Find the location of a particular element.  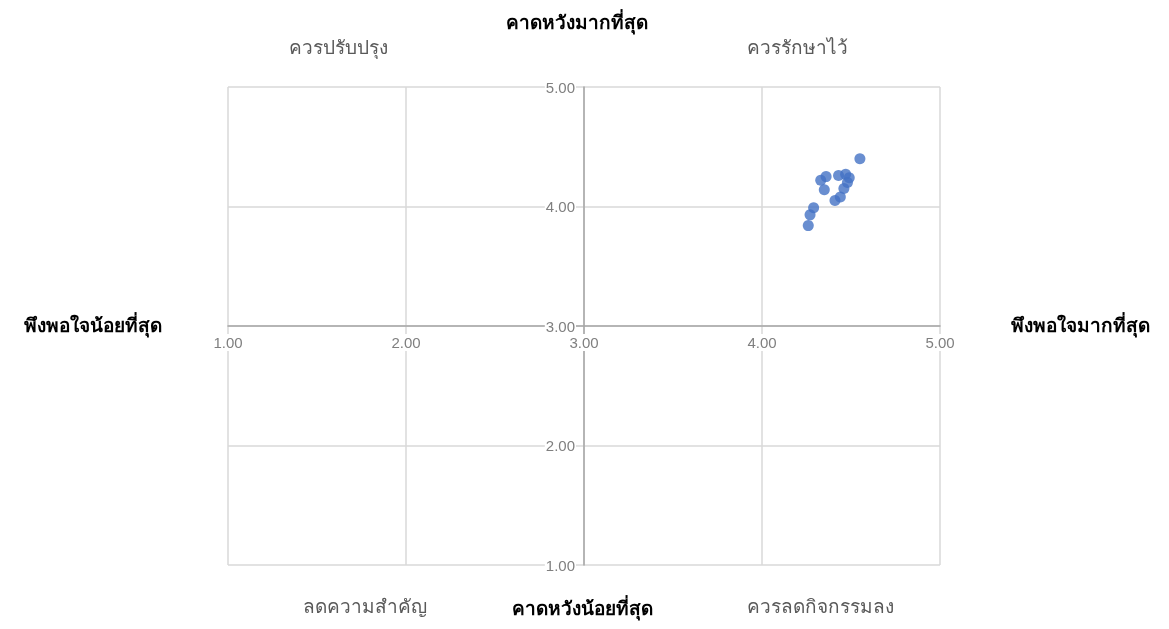

text: ควรปรับปรุง is located at coordinates (338, 48).